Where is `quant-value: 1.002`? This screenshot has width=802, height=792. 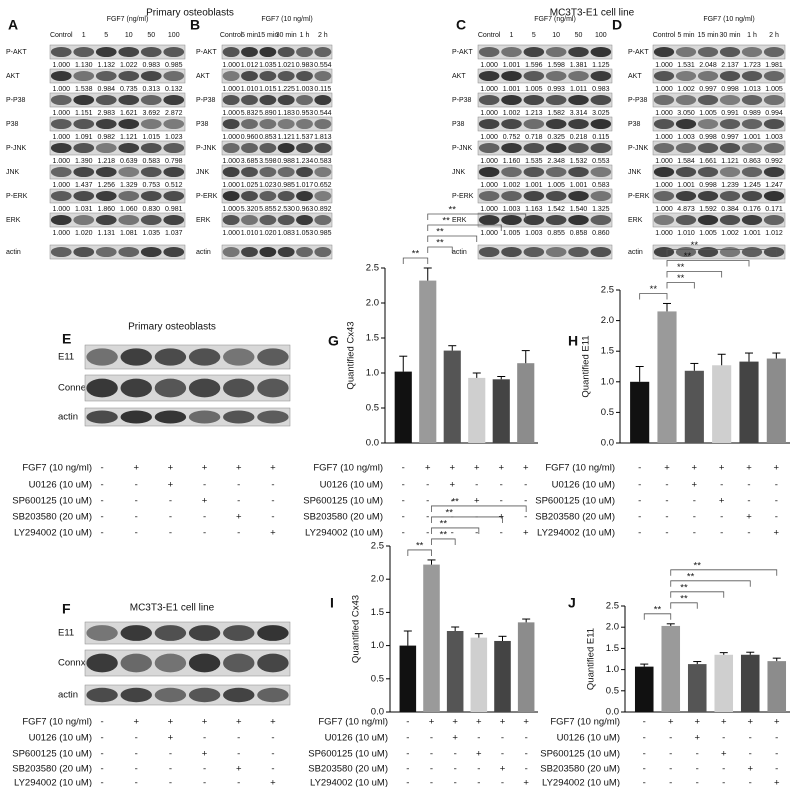 quant-value: 1.002 is located at coordinates (730, 233).